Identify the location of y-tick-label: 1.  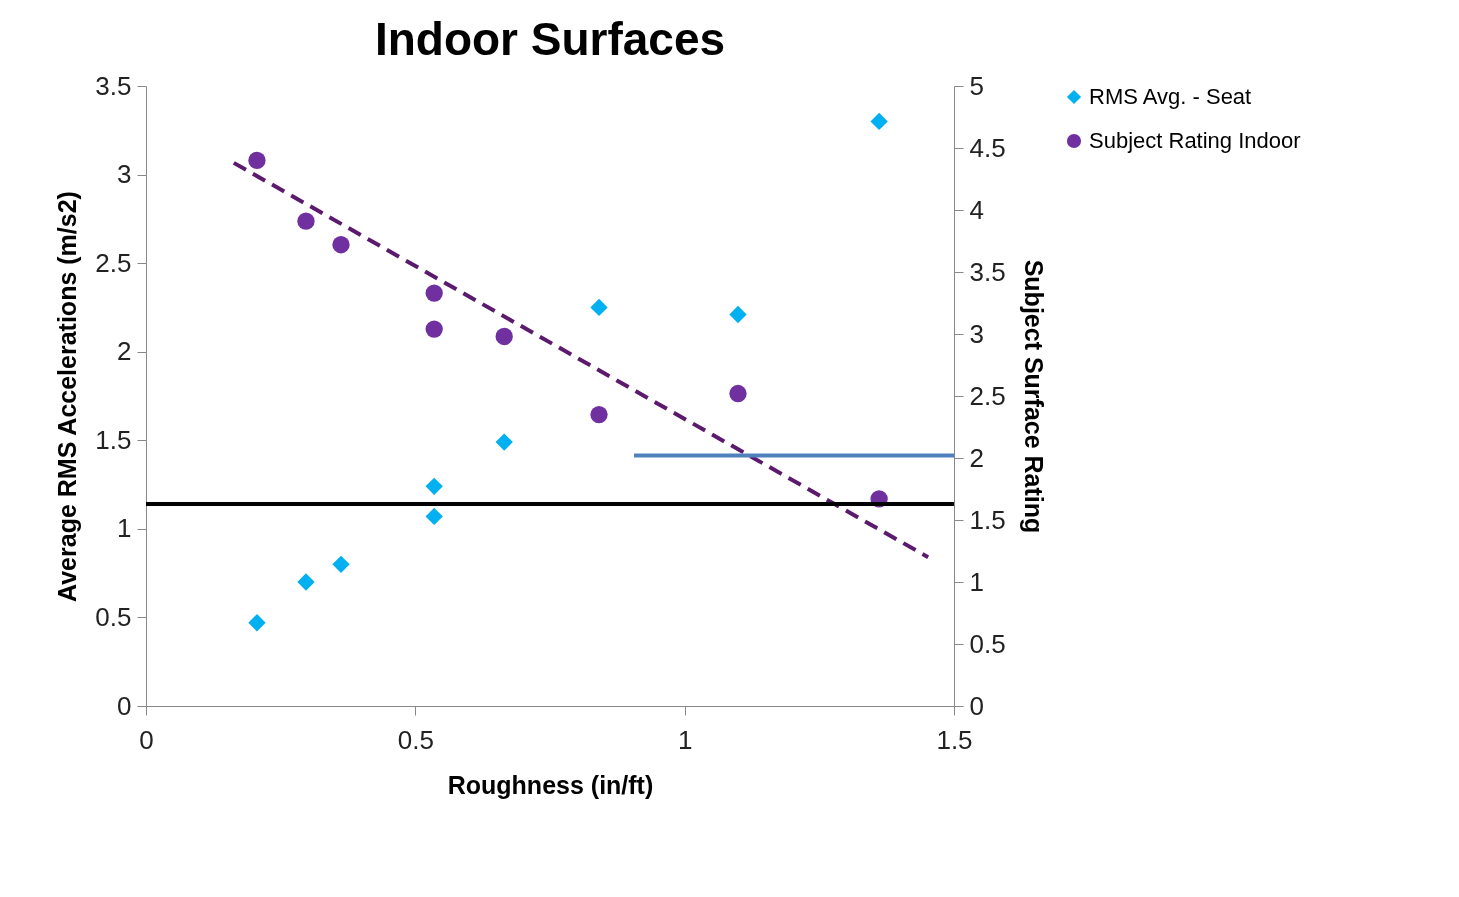
(124, 528).